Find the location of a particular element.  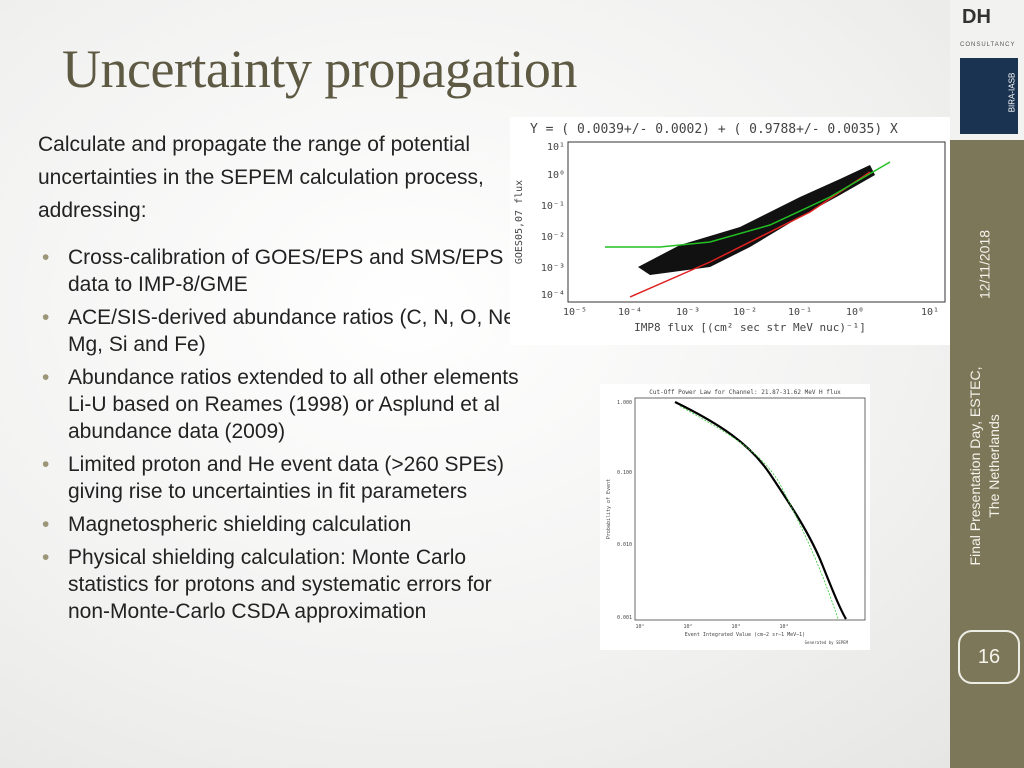

cutoff-curve is located at coordinates (760, 510).